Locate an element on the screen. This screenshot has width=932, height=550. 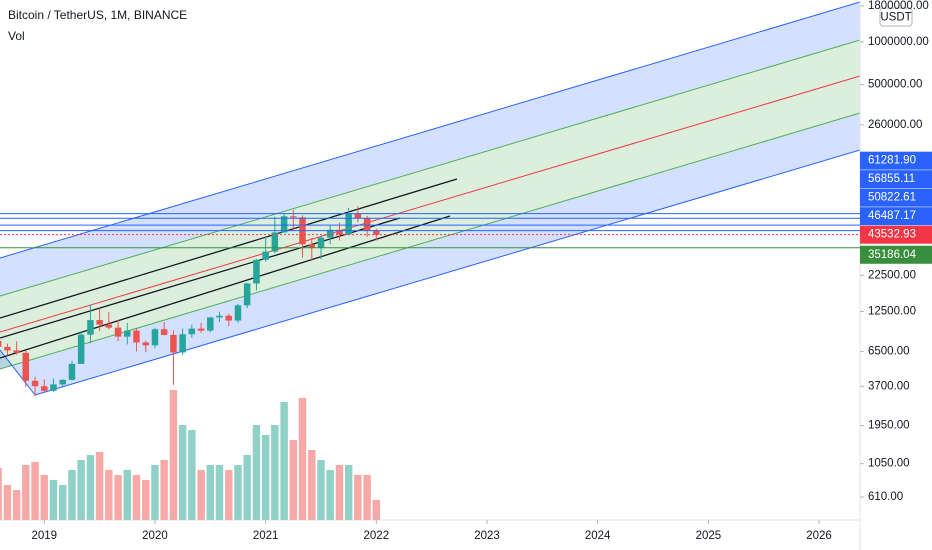
price-level-label: 61281.90 is located at coordinates (892, 161).